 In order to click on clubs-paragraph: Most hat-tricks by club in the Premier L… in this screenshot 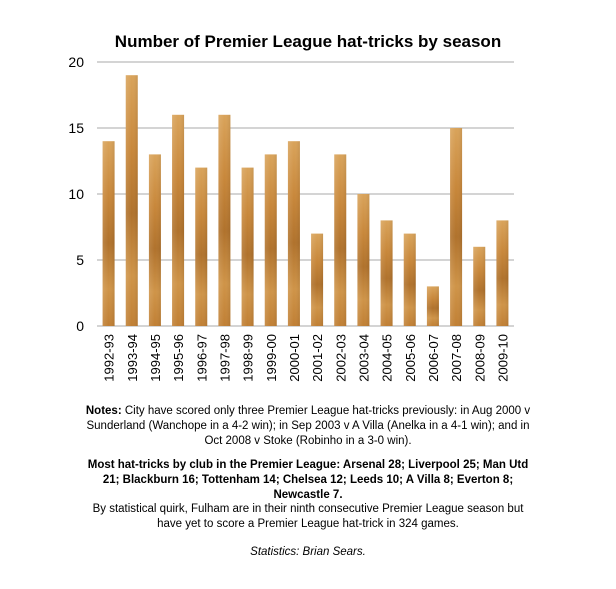, I will do `click(308, 480)`.